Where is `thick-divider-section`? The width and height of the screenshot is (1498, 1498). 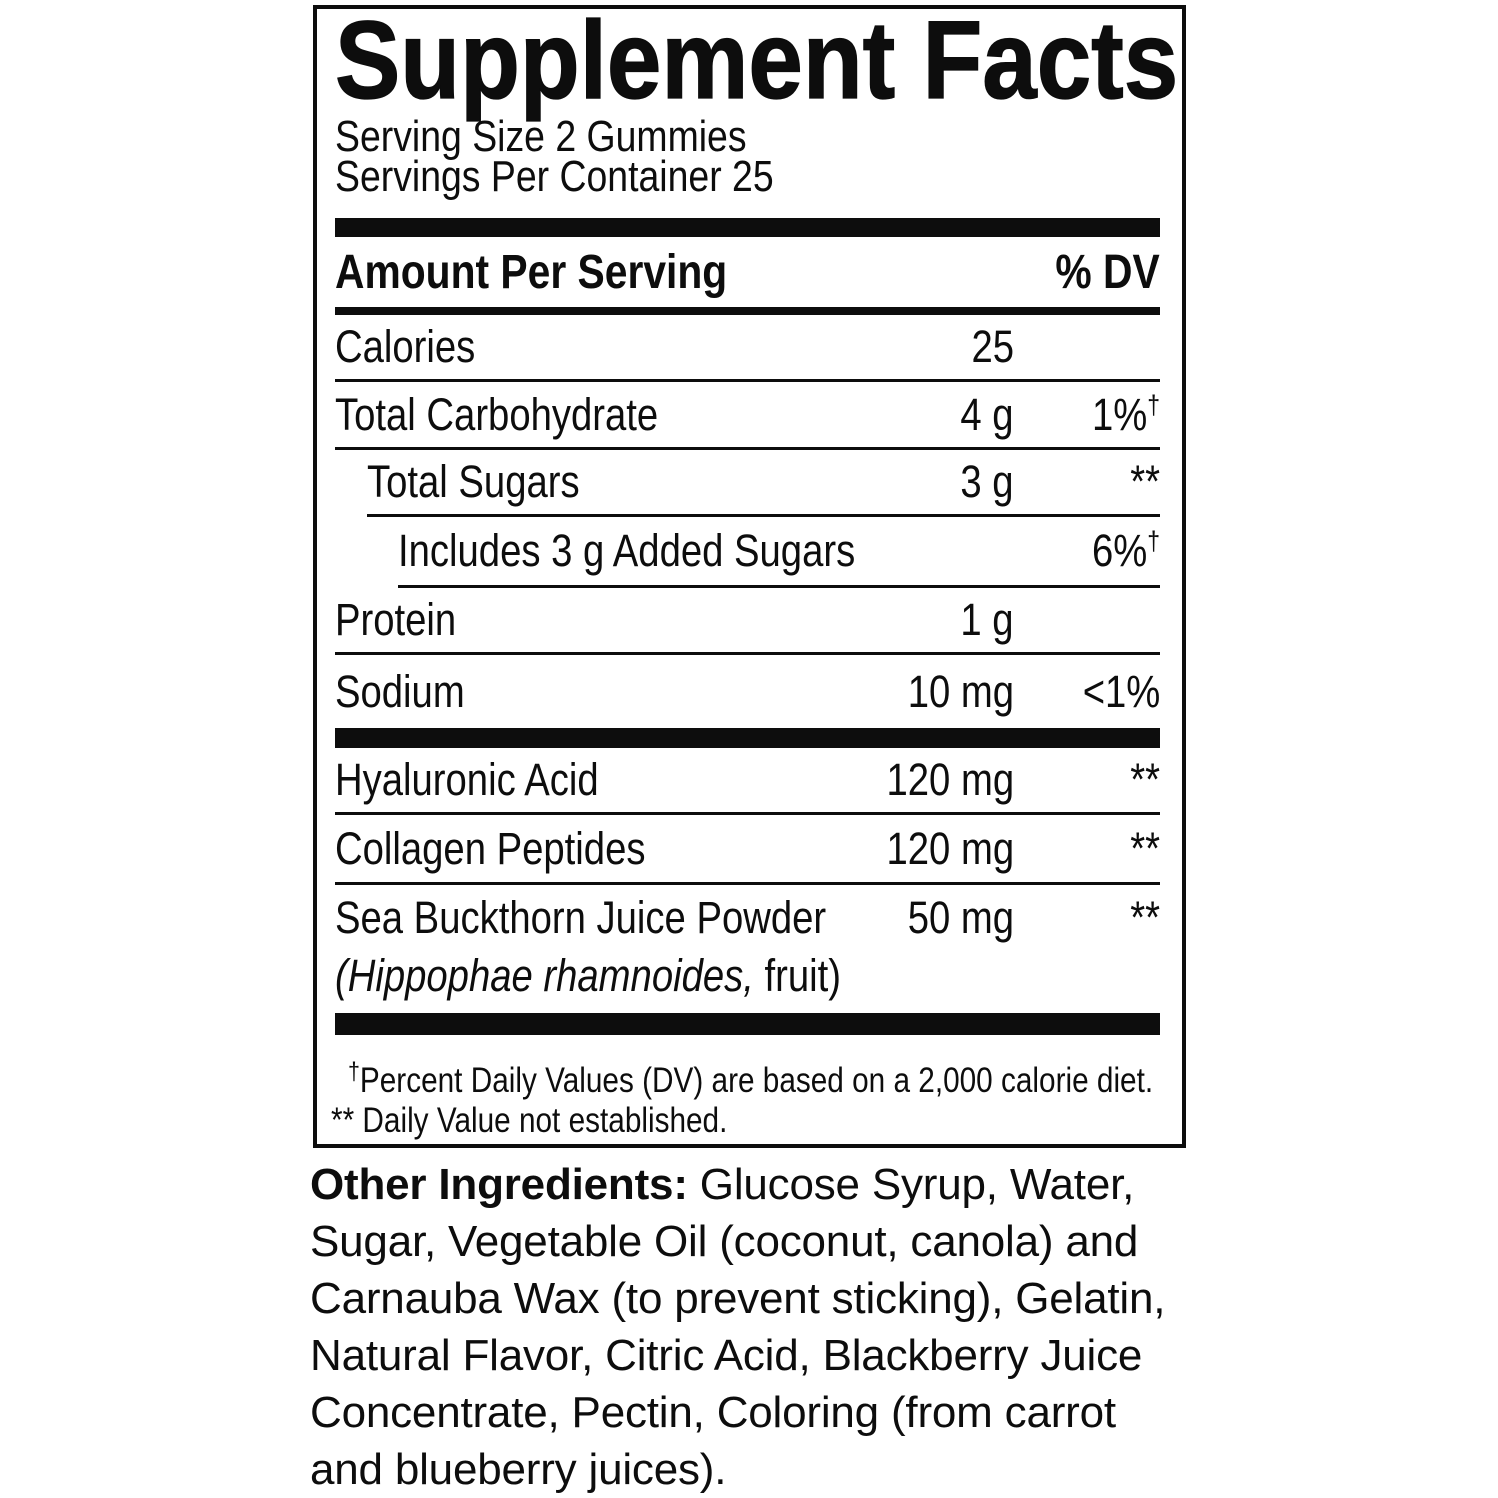 thick-divider-section is located at coordinates (747, 738).